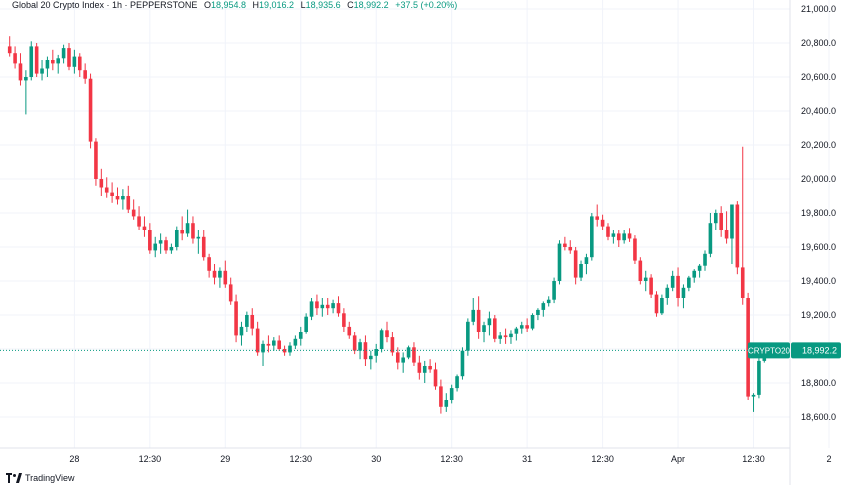 The width and height of the screenshot is (852, 485). I want to click on y-tick-label: 19,200.0, so click(818, 315).